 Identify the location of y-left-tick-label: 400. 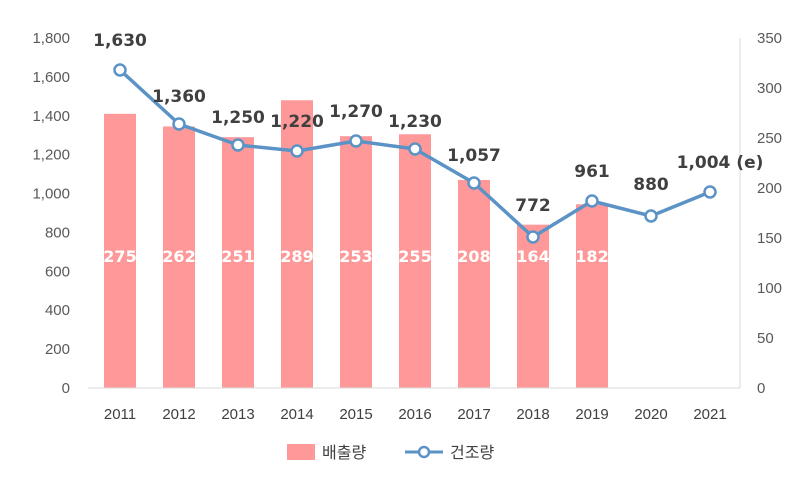
(57, 310).